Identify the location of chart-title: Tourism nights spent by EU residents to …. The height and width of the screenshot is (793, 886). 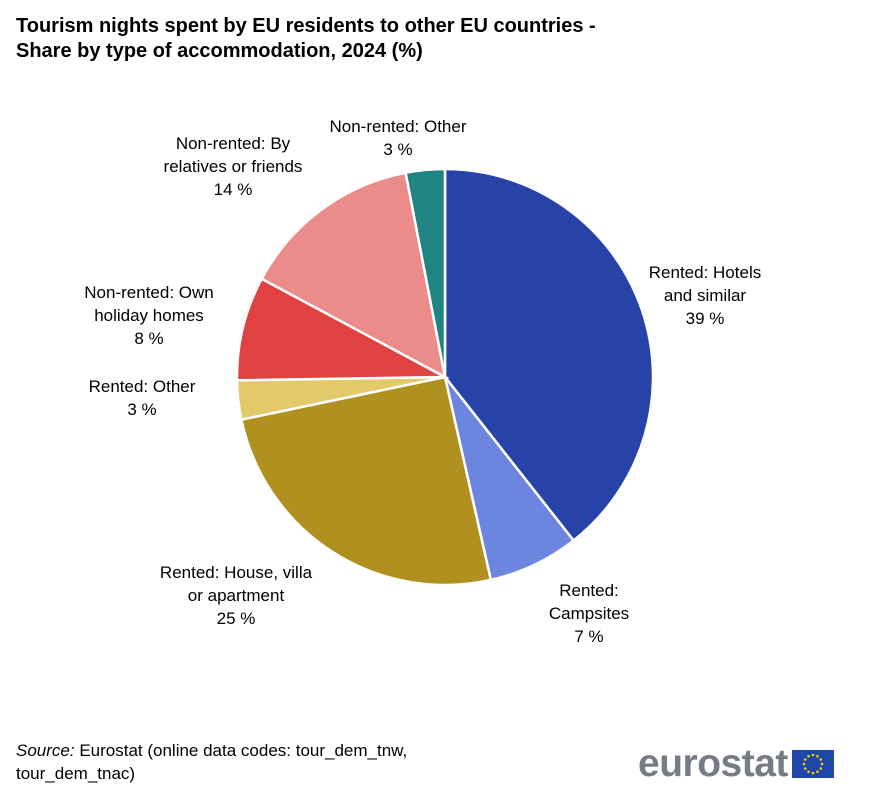
(306, 39).